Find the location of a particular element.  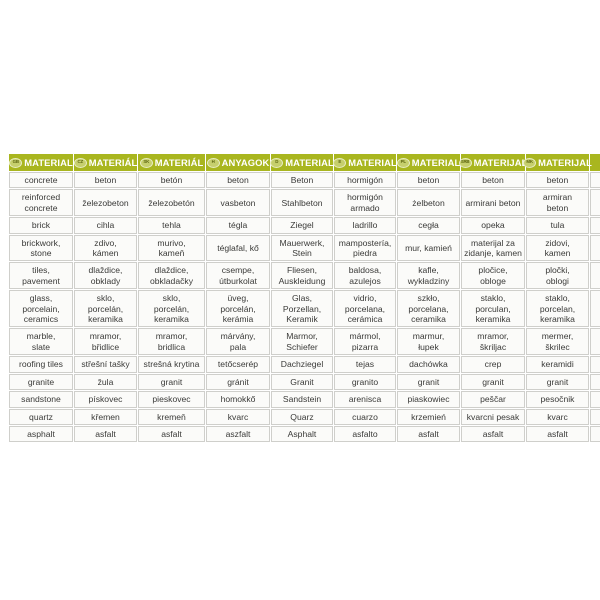

cell-text: mramor, břidlice is located at coordinates (105, 341).